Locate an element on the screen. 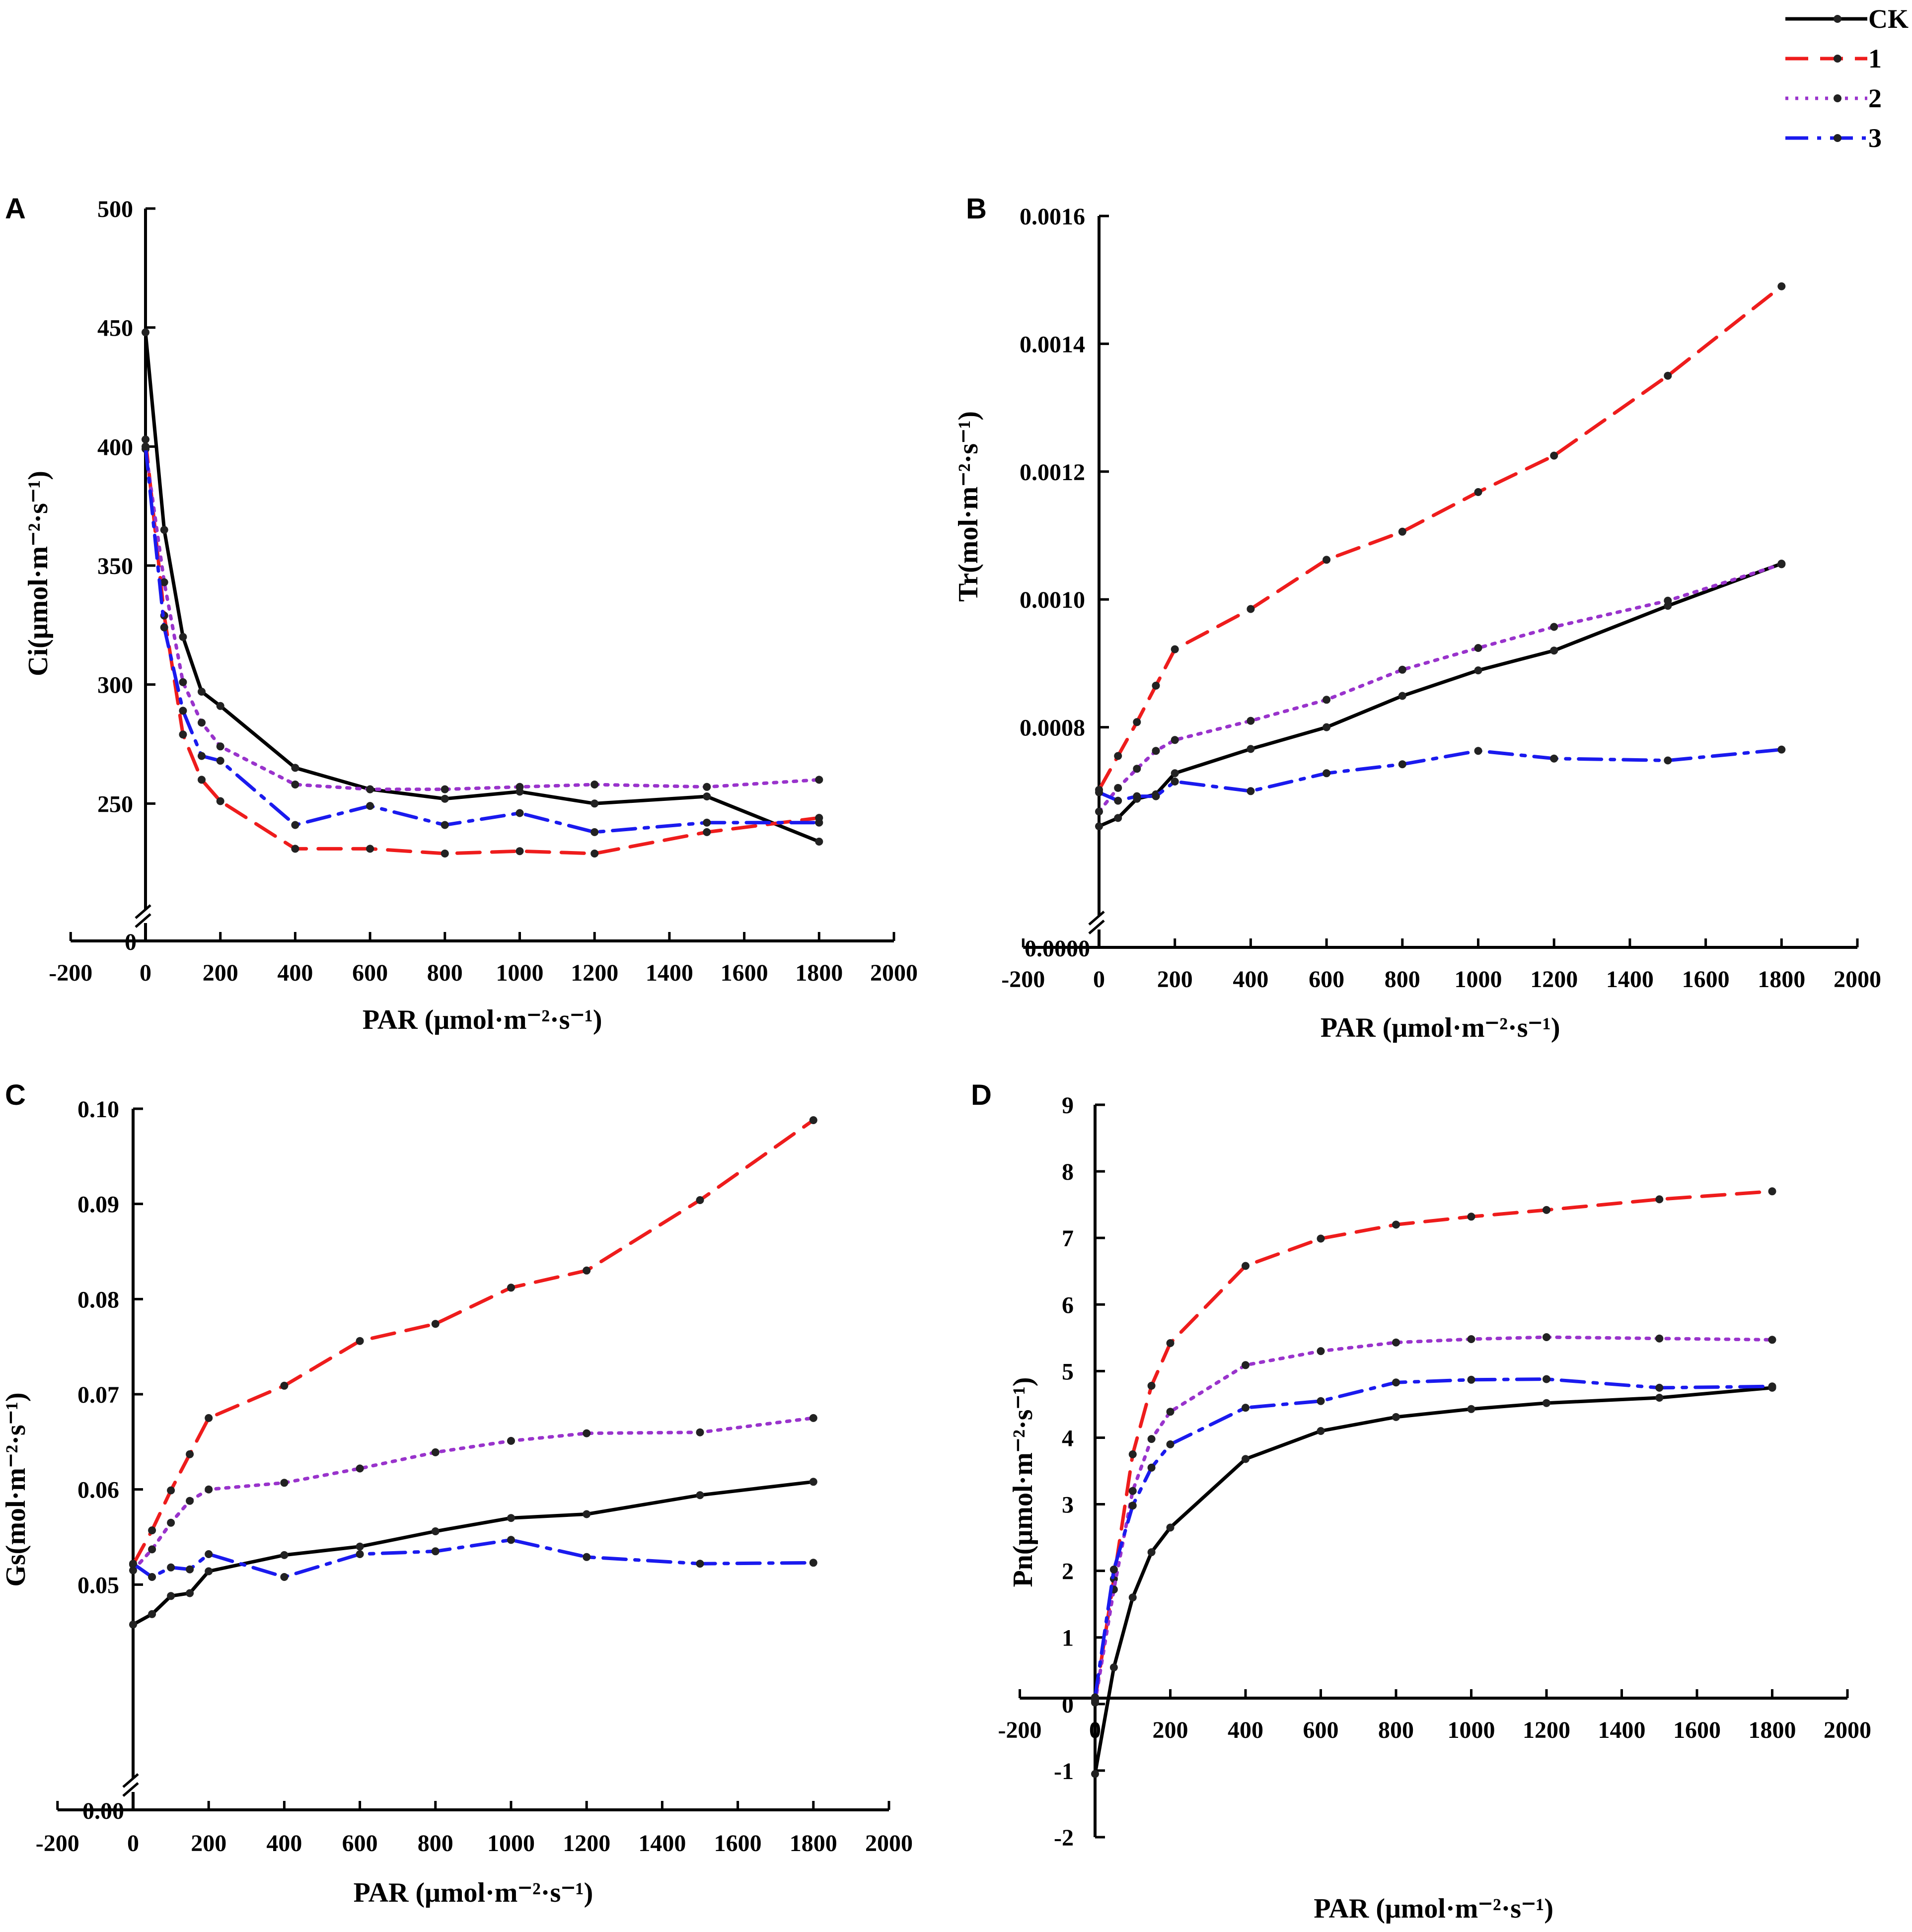 The width and height of the screenshot is (1912, 1932). y-tick-label: 1 is located at coordinates (1068, 1638).